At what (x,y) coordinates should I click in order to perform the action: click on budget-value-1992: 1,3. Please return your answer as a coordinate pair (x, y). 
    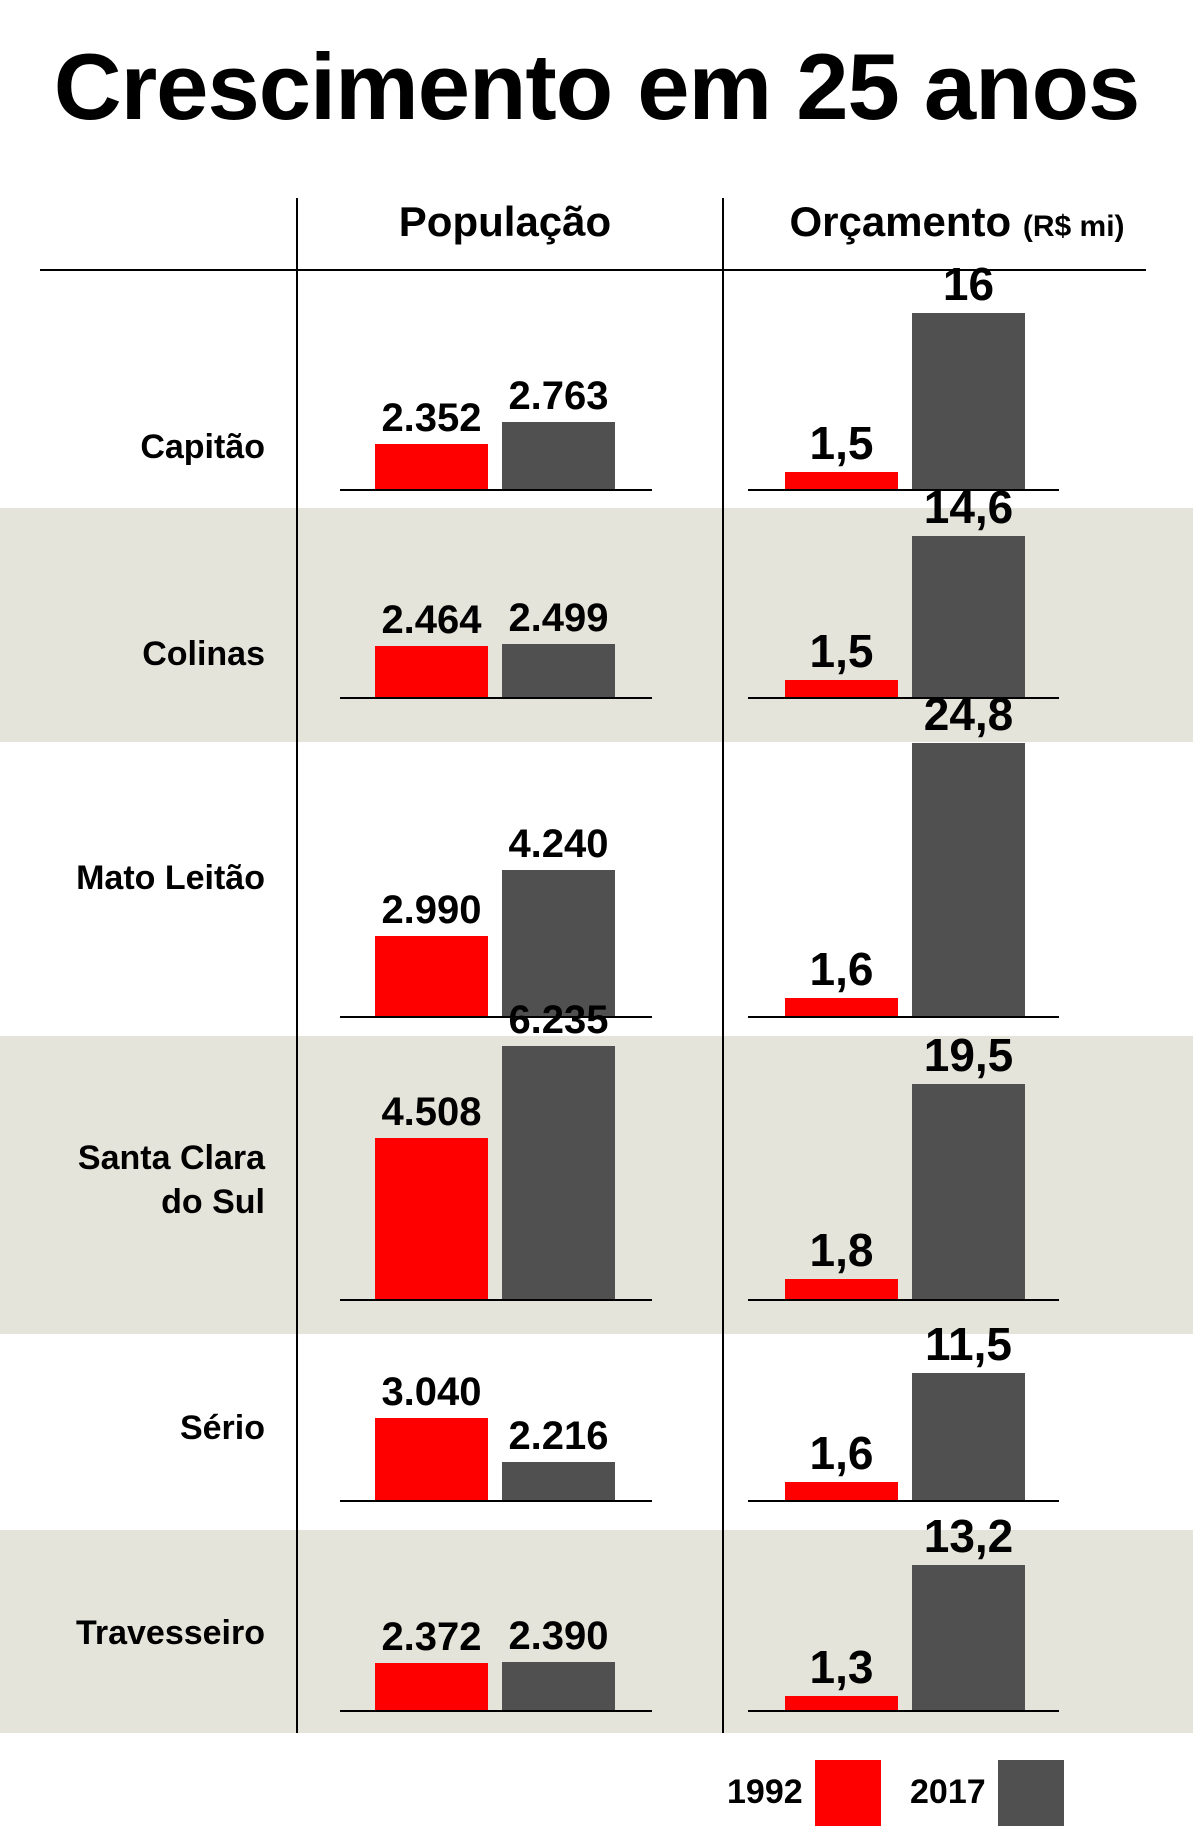
    Looking at the image, I should click on (841, 1666).